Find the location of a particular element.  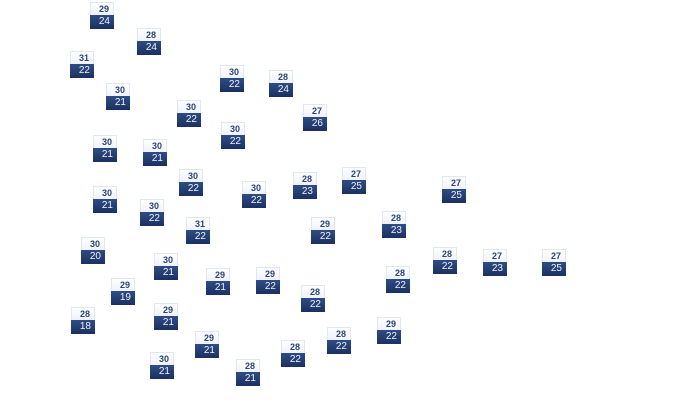

low-temperature: 20 is located at coordinates (93, 257).